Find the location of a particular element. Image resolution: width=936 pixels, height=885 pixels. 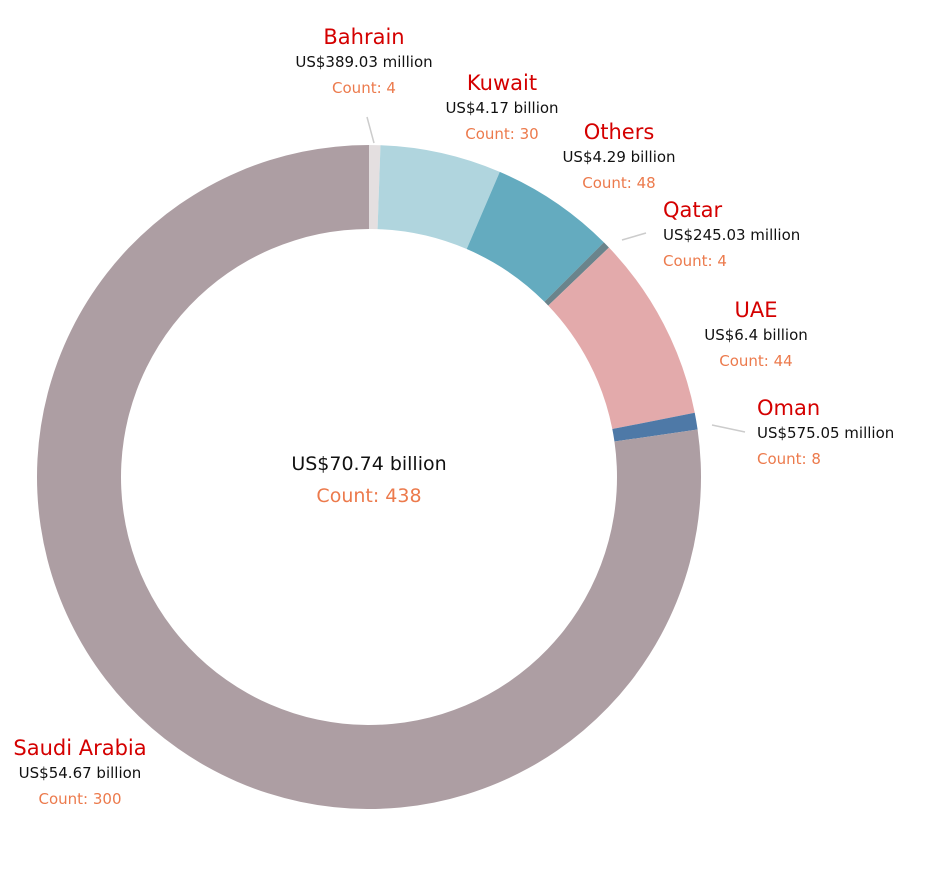

slice-value: US$389.03 million is located at coordinates (364, 62).